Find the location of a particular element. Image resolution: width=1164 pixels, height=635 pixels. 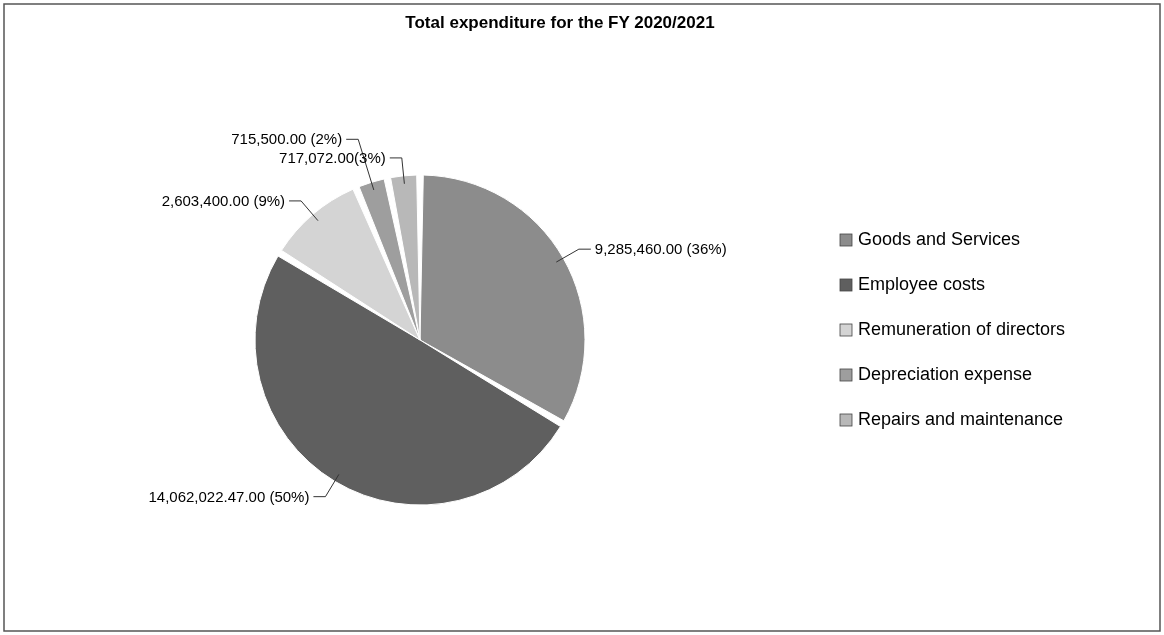

data-label: 717,072.00(3%) is located at coordinates (332, 157).